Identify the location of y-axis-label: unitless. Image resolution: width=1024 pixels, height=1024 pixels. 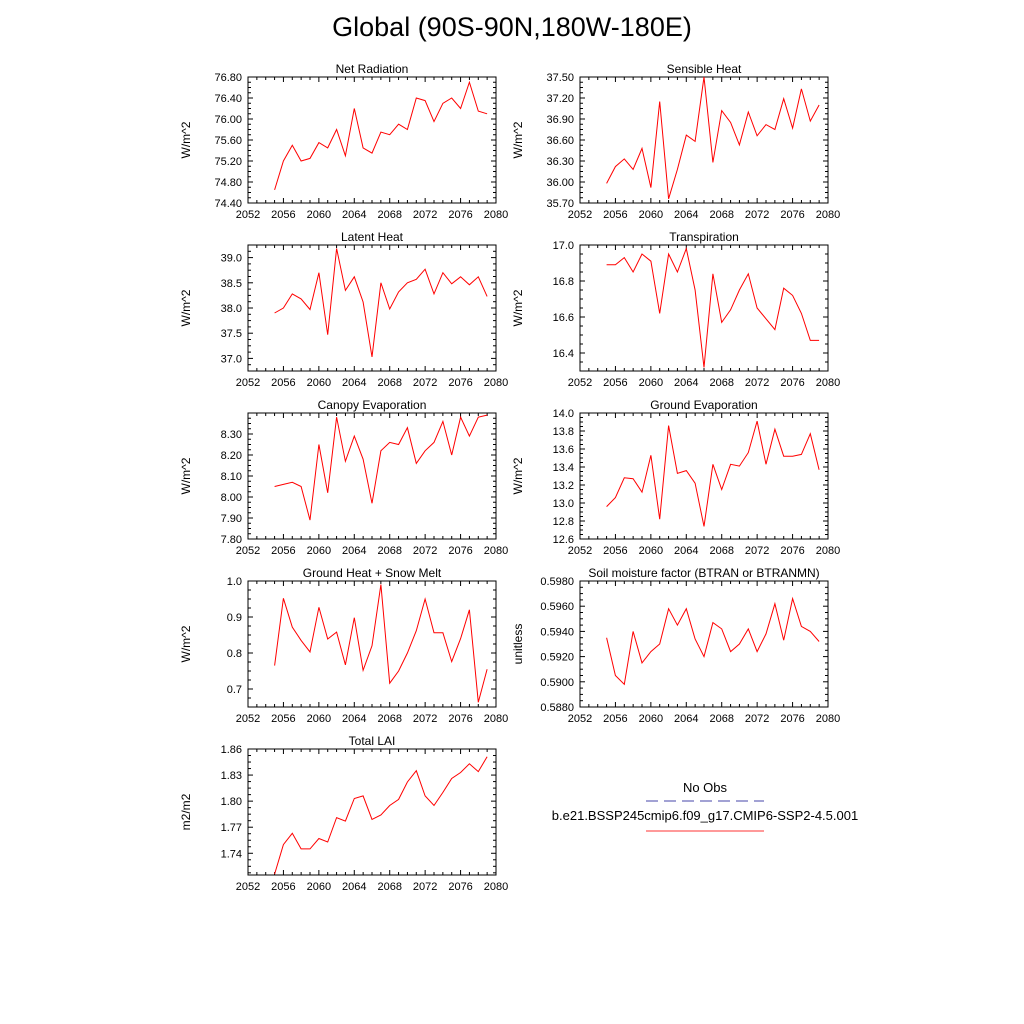
(518, 644).